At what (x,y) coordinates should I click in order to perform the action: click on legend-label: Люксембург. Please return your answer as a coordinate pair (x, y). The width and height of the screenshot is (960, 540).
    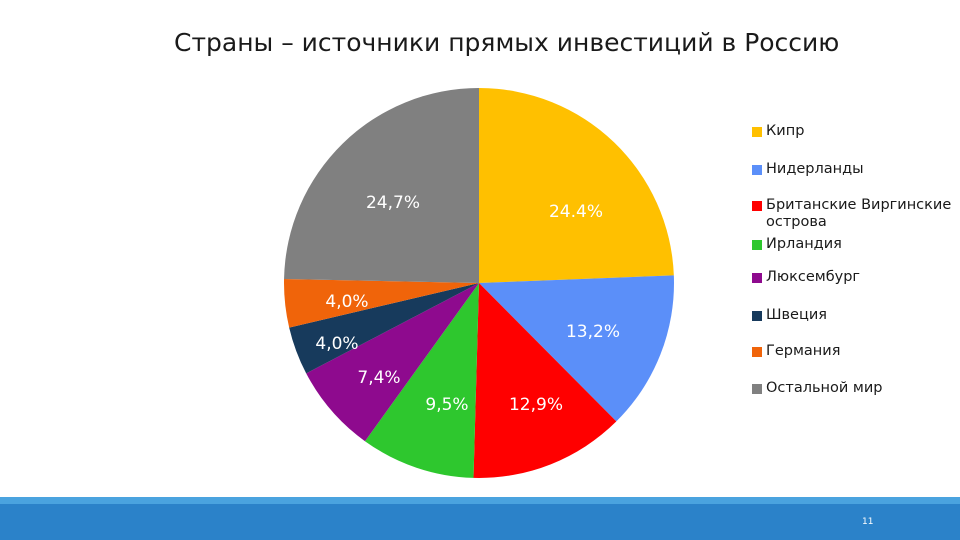
    Looking at the image, I should click on (813, 277).